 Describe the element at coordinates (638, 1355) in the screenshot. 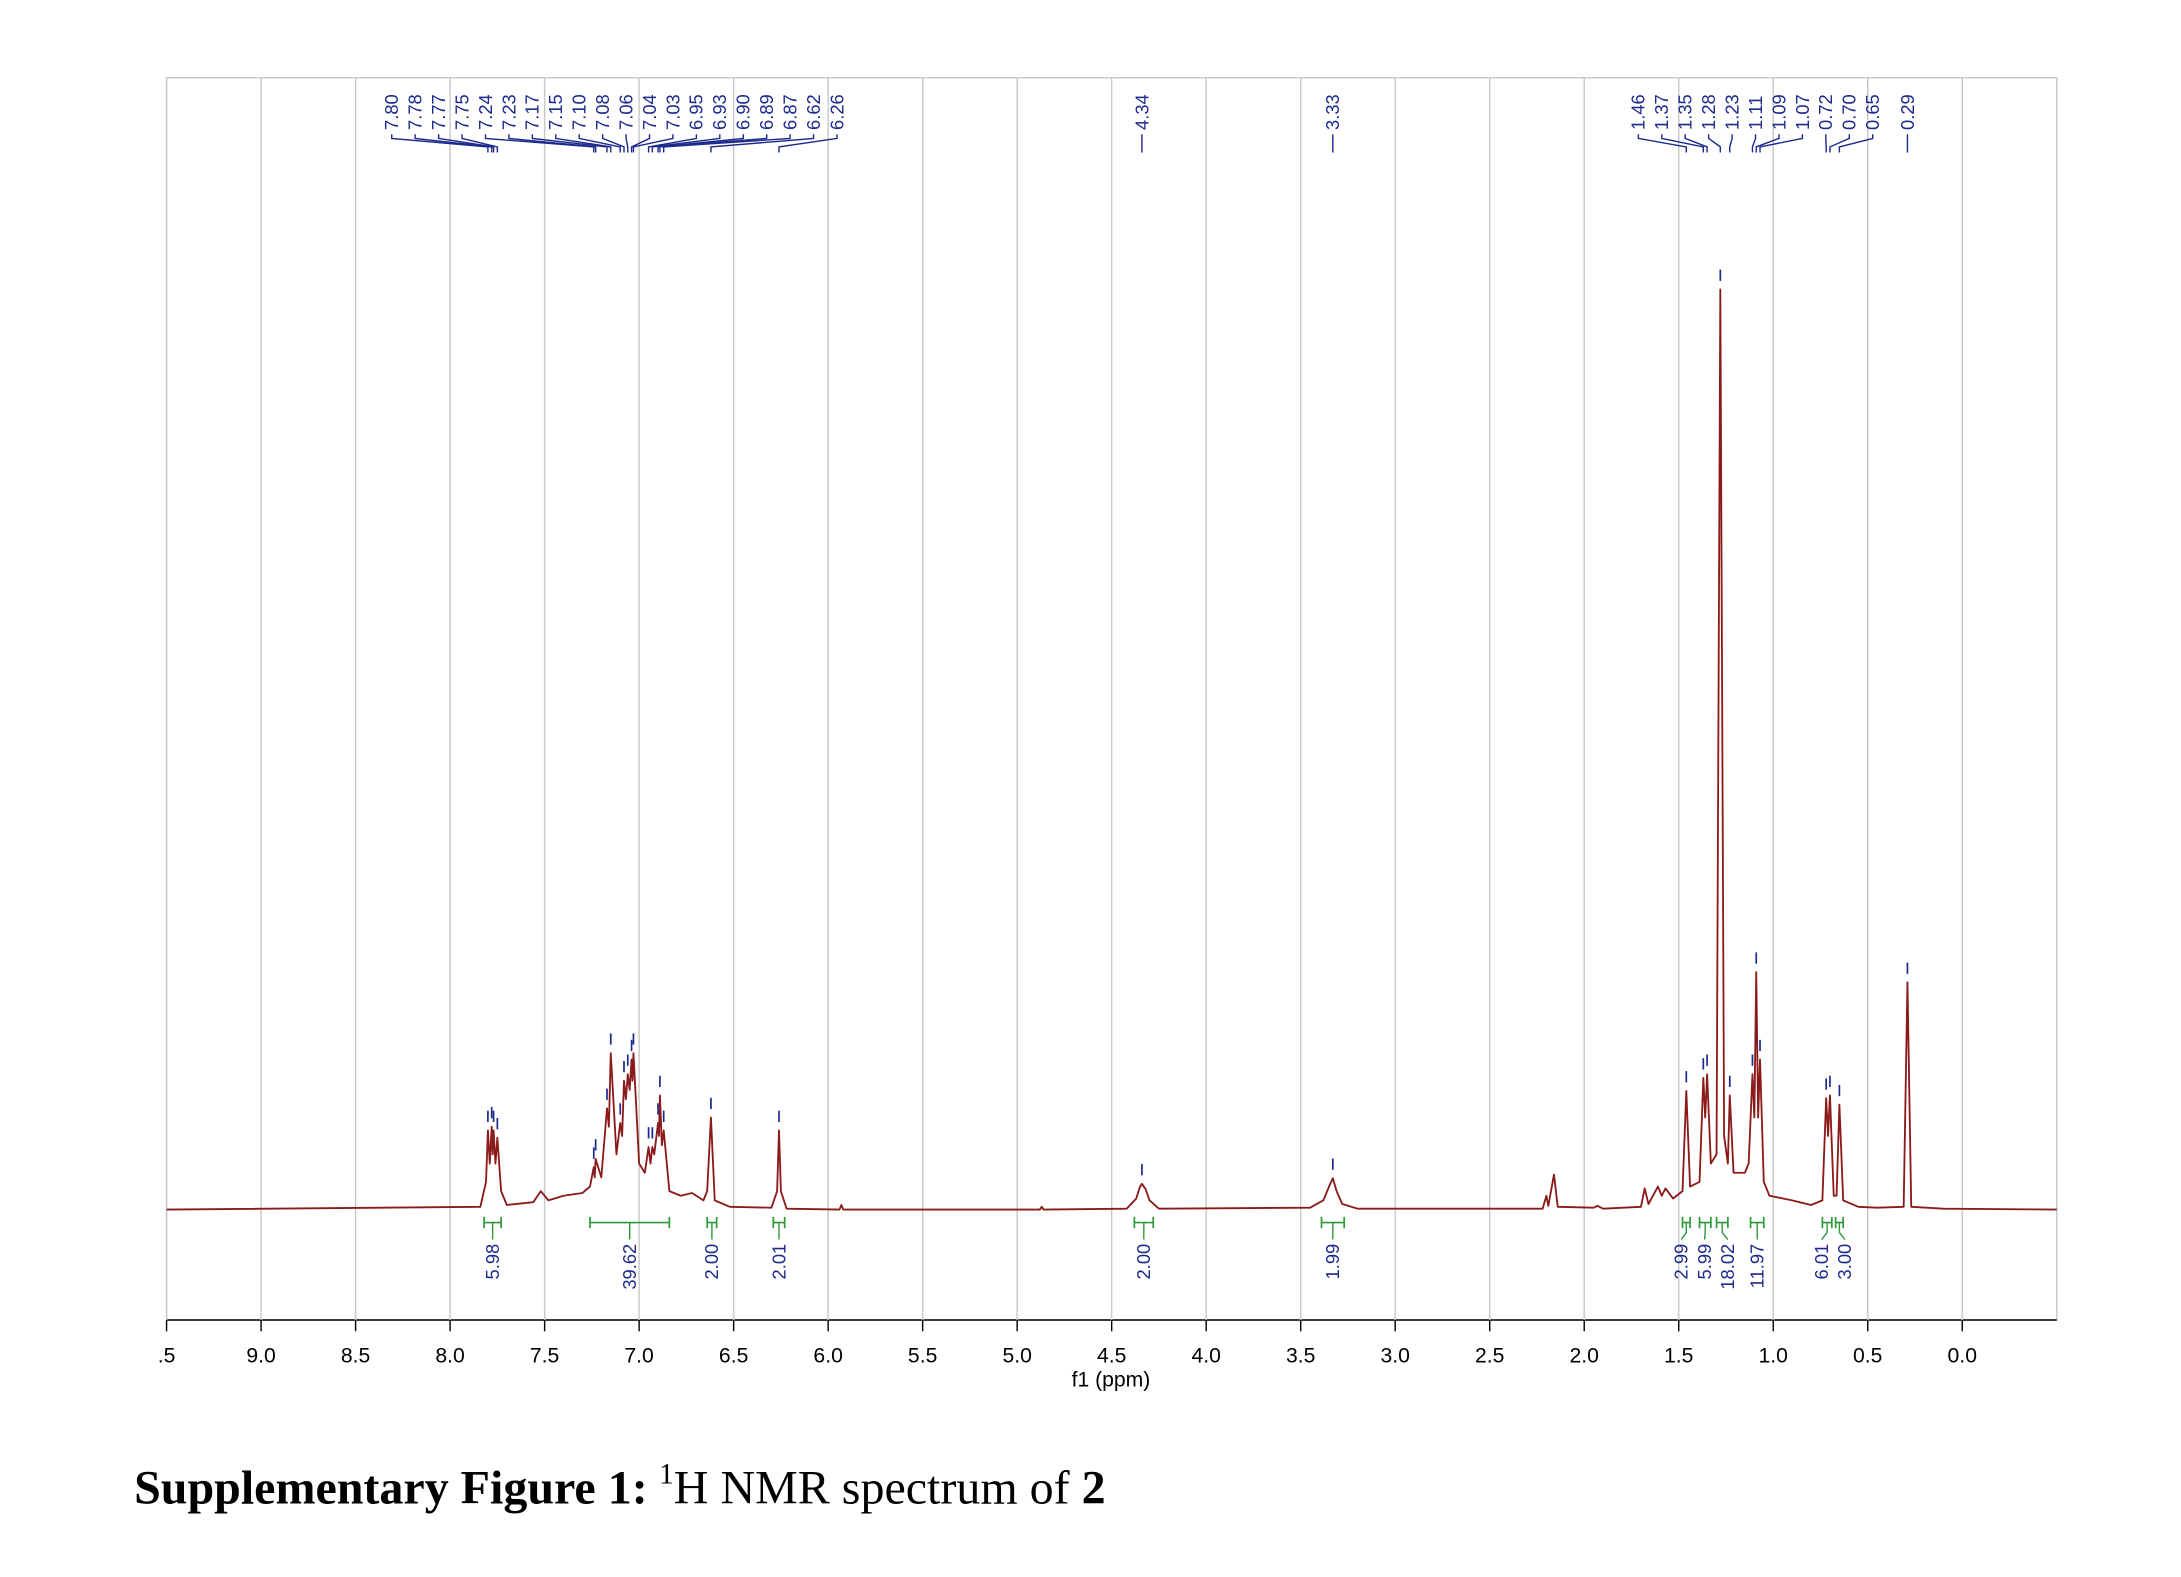

I see `x-tick-label: 7.0` at that location.